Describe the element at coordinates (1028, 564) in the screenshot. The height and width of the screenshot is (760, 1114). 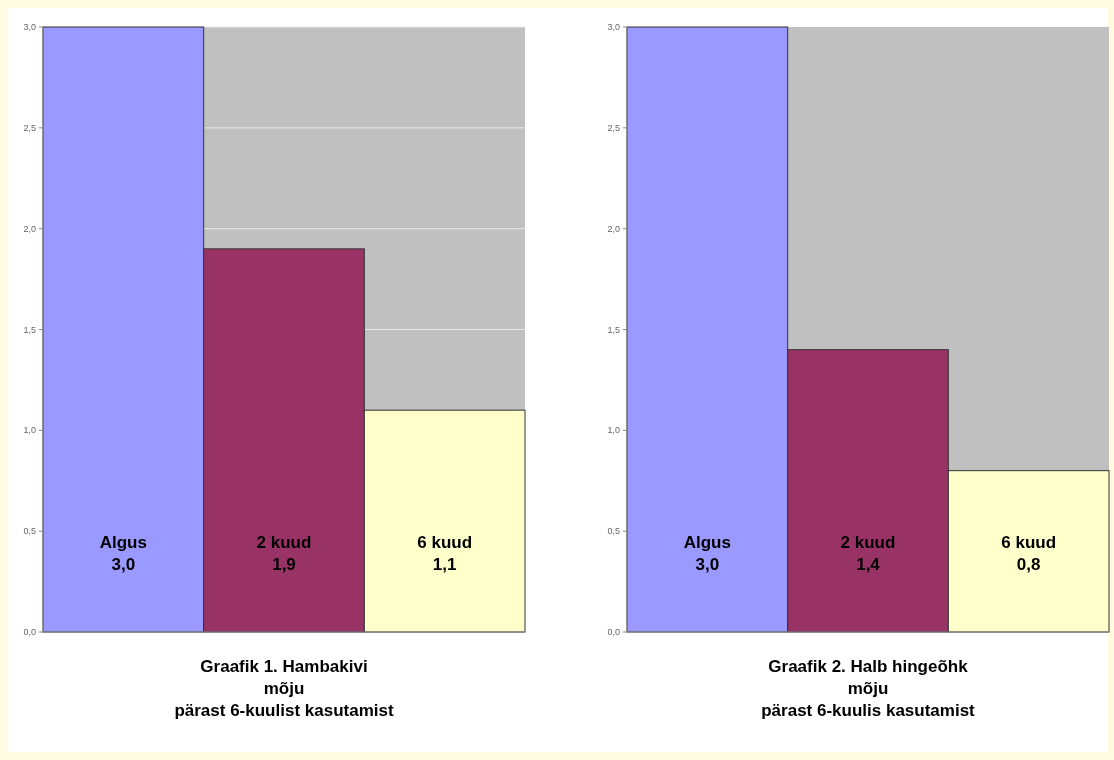
I see `data-label: 0,8` at that location.